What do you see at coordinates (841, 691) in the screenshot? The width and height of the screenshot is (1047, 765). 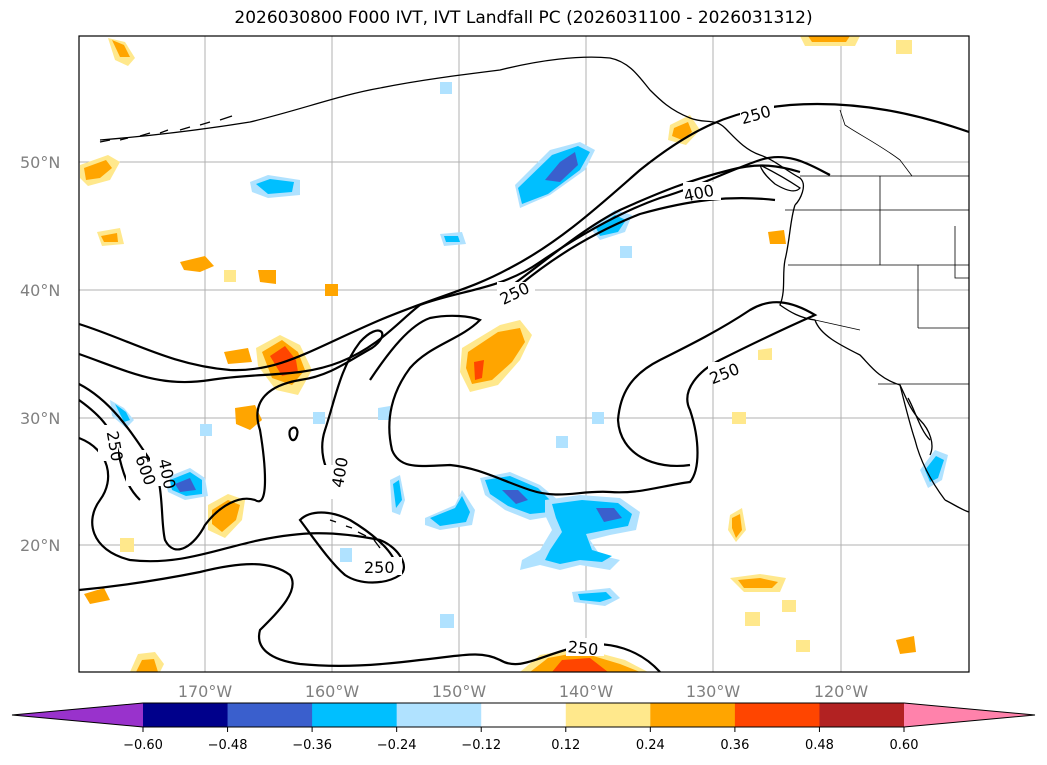 I see `lon-label-120w: 120°W` at bounding box center [841, 691].